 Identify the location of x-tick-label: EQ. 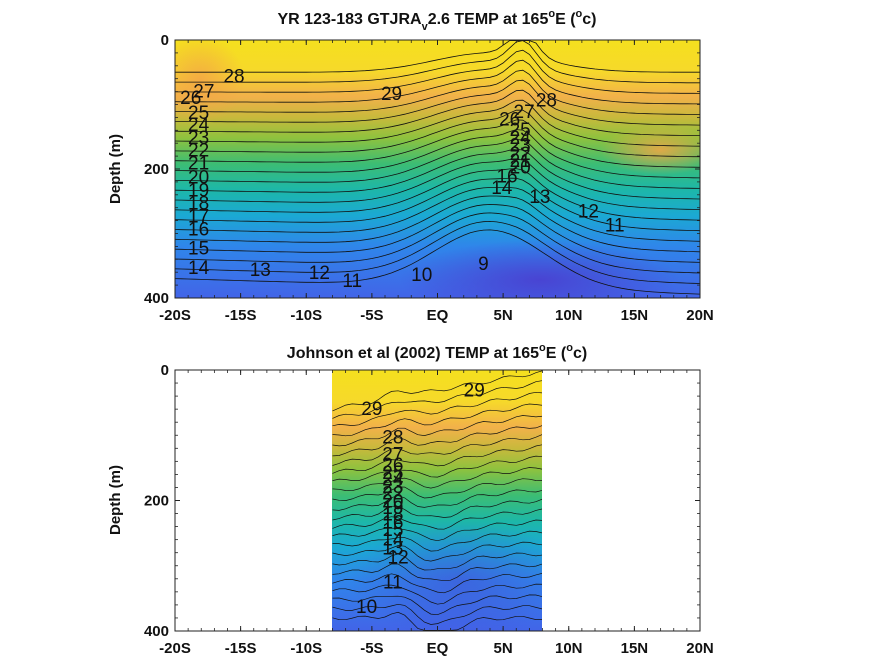
(438, 648).